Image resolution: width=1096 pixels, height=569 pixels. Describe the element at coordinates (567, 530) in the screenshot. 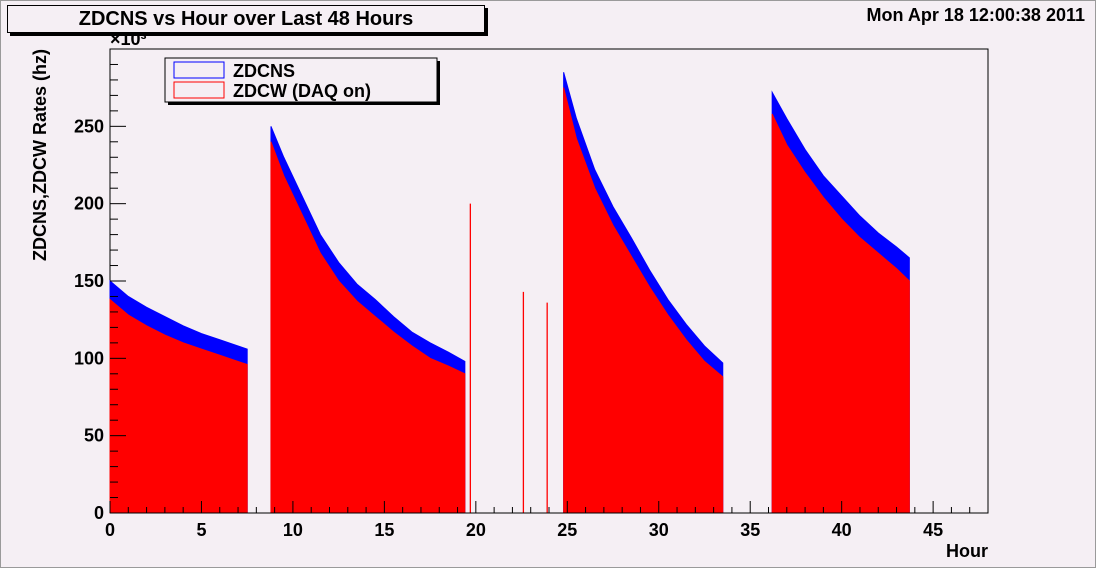

I see `x-tick-label: 25` at that location.